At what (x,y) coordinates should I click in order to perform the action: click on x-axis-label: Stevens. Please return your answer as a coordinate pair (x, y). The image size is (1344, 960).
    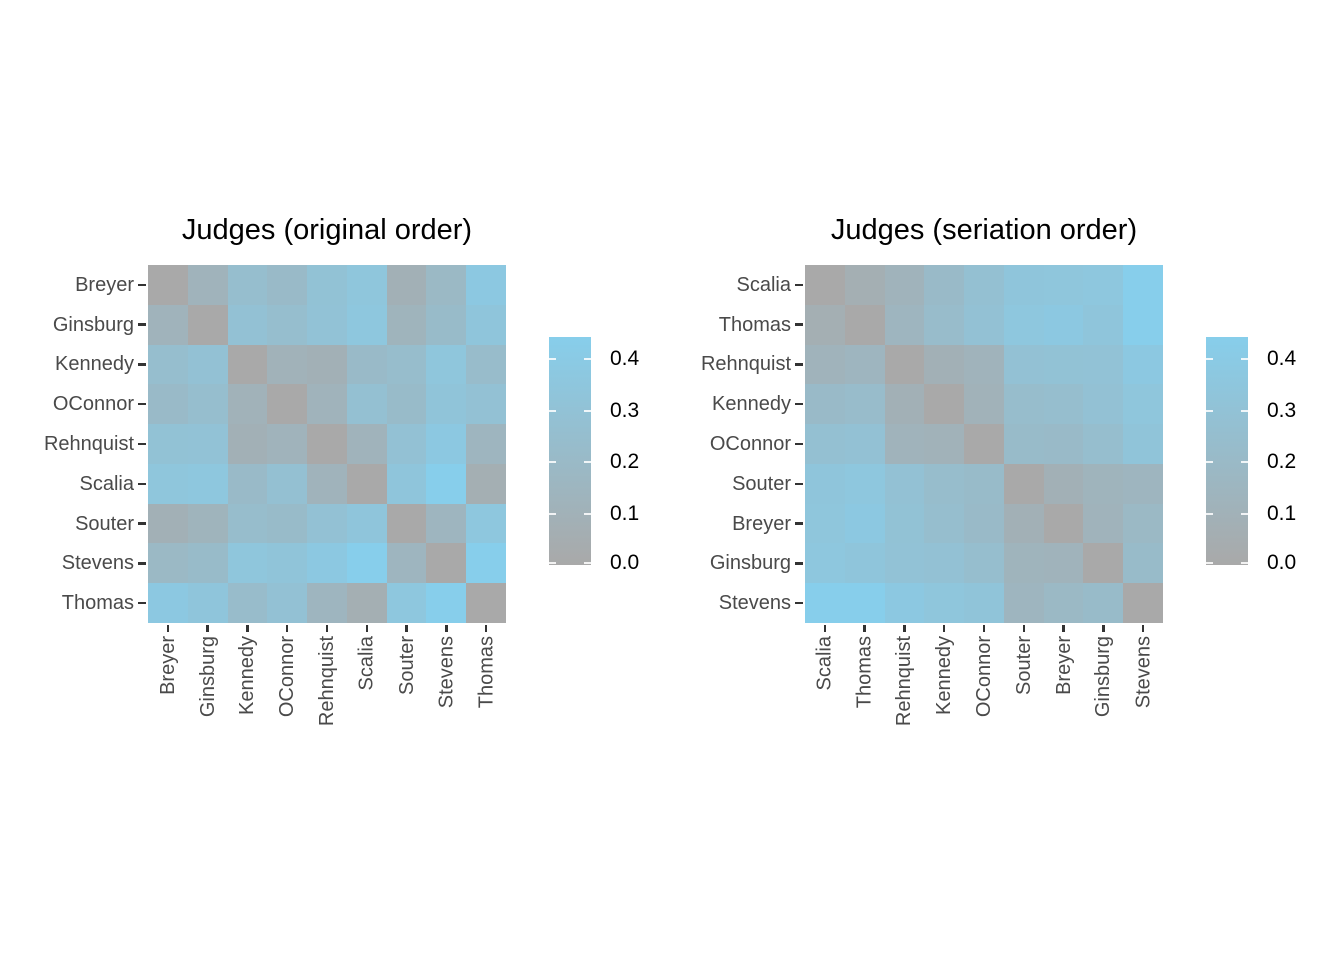
    Looking at the image, I should click on (1143, 672).